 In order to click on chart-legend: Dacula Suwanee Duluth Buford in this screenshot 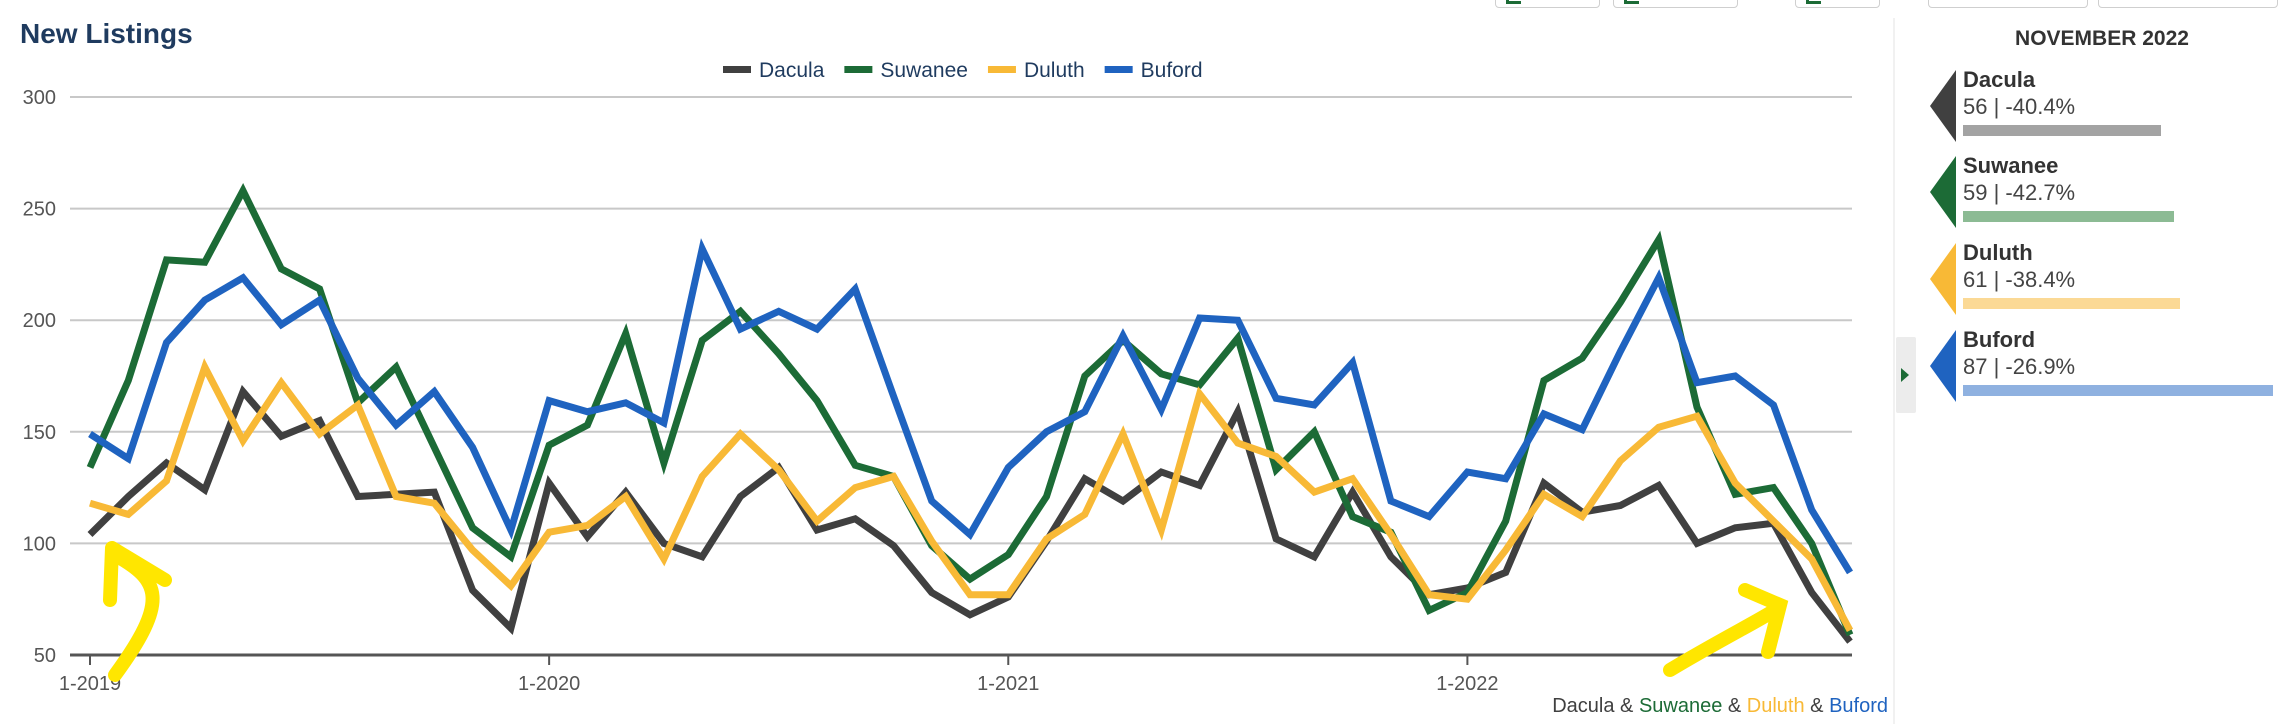, I will do `click(963, 70)`.